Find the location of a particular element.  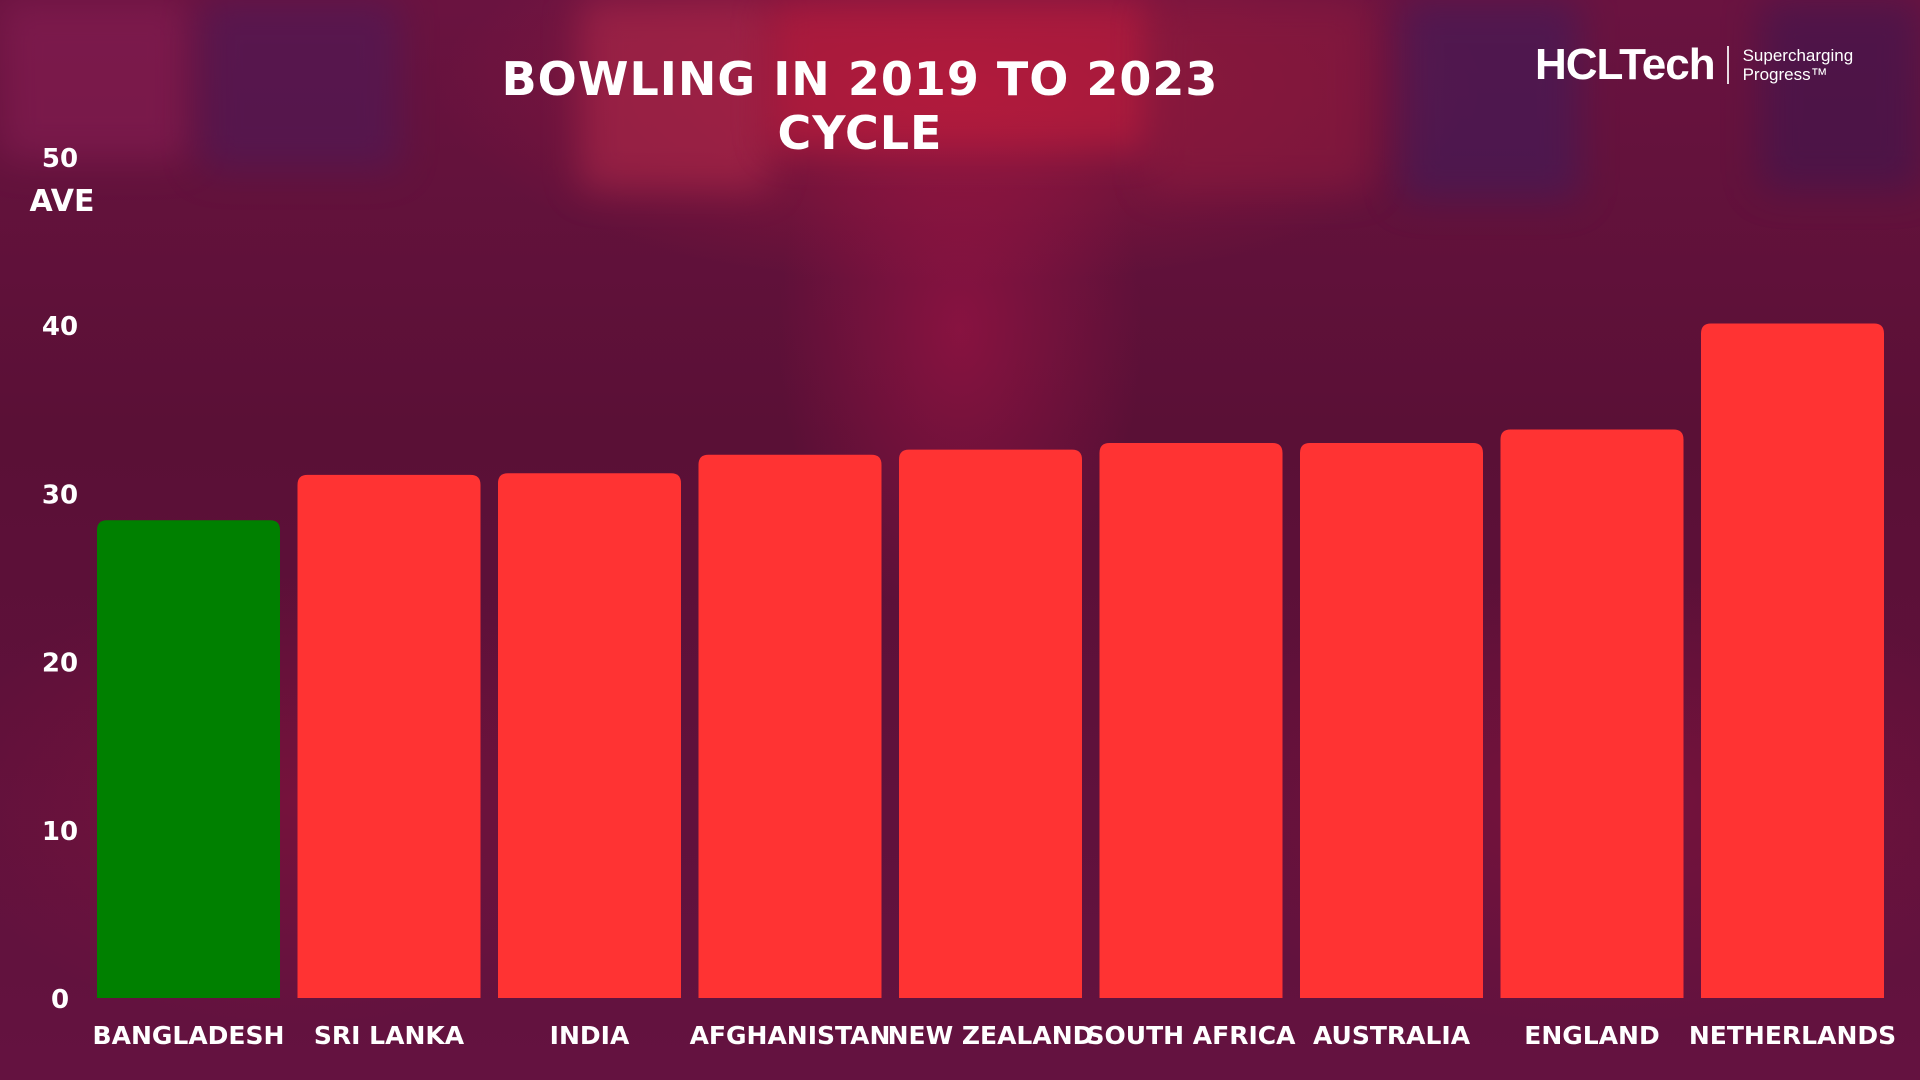

y-tick-label: 40 is located at coordinates (60, 327).